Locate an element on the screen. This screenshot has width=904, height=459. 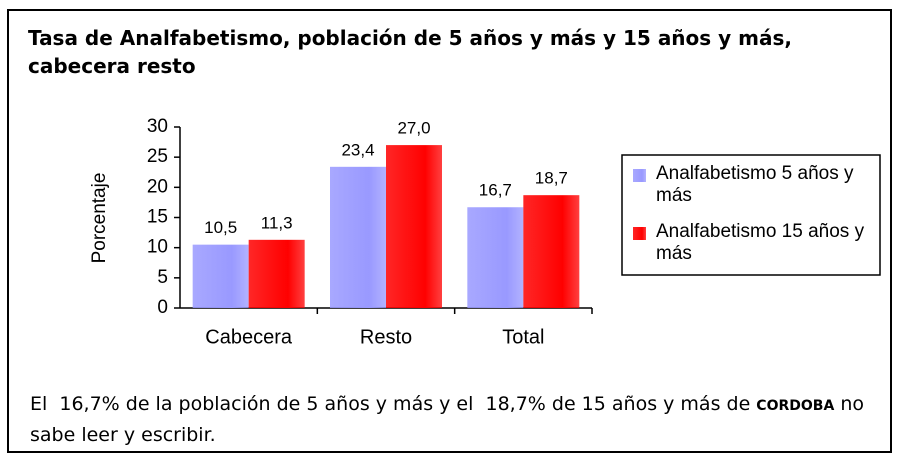
caption-place: CORDOBA is located at coordinates (795, 406).